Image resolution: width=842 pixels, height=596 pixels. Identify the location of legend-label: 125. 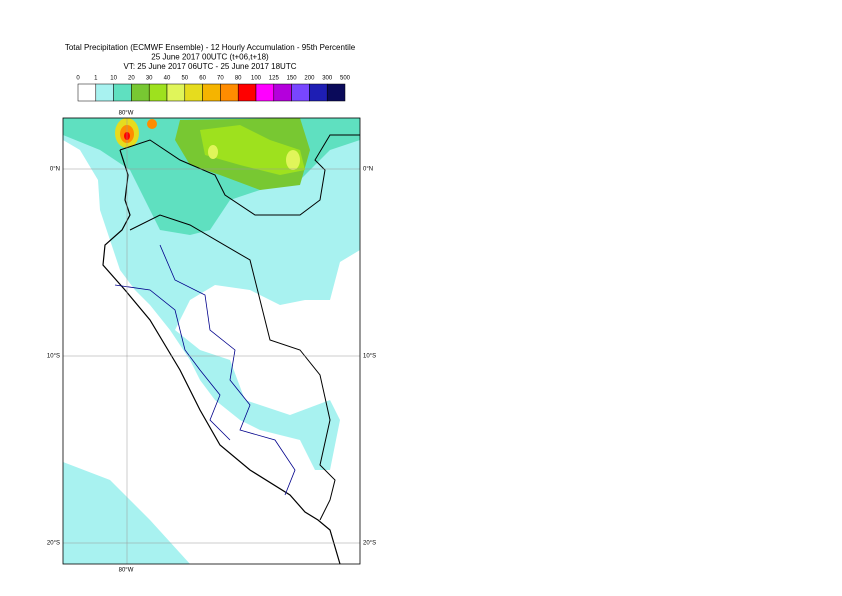
(274, 79).